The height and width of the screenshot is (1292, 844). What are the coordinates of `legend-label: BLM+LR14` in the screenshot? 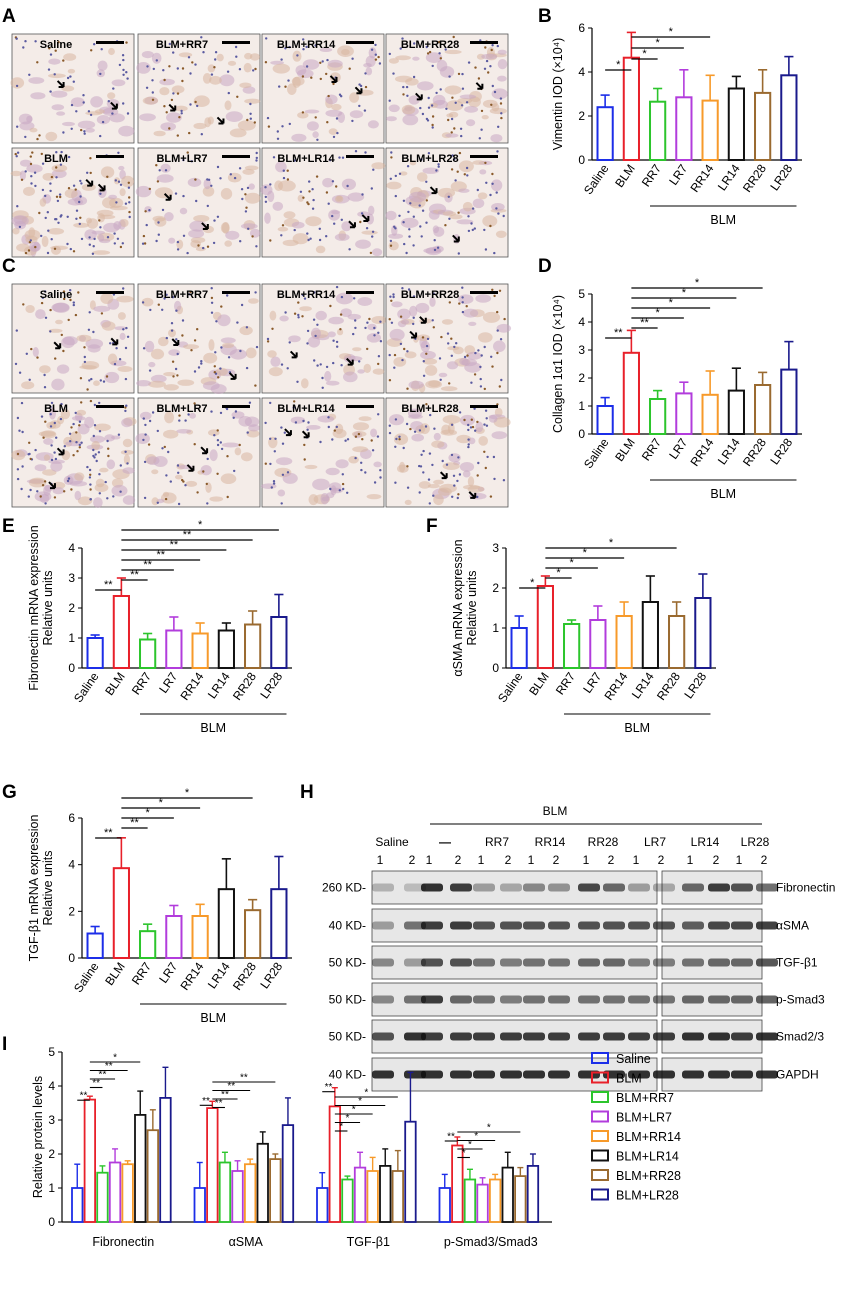 It's located at (647, 1157).